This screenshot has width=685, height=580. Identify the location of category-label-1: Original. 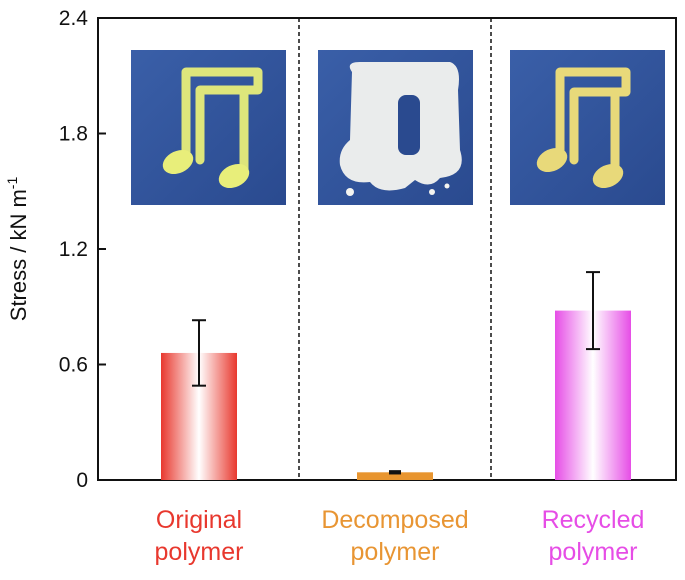
(199, 520).